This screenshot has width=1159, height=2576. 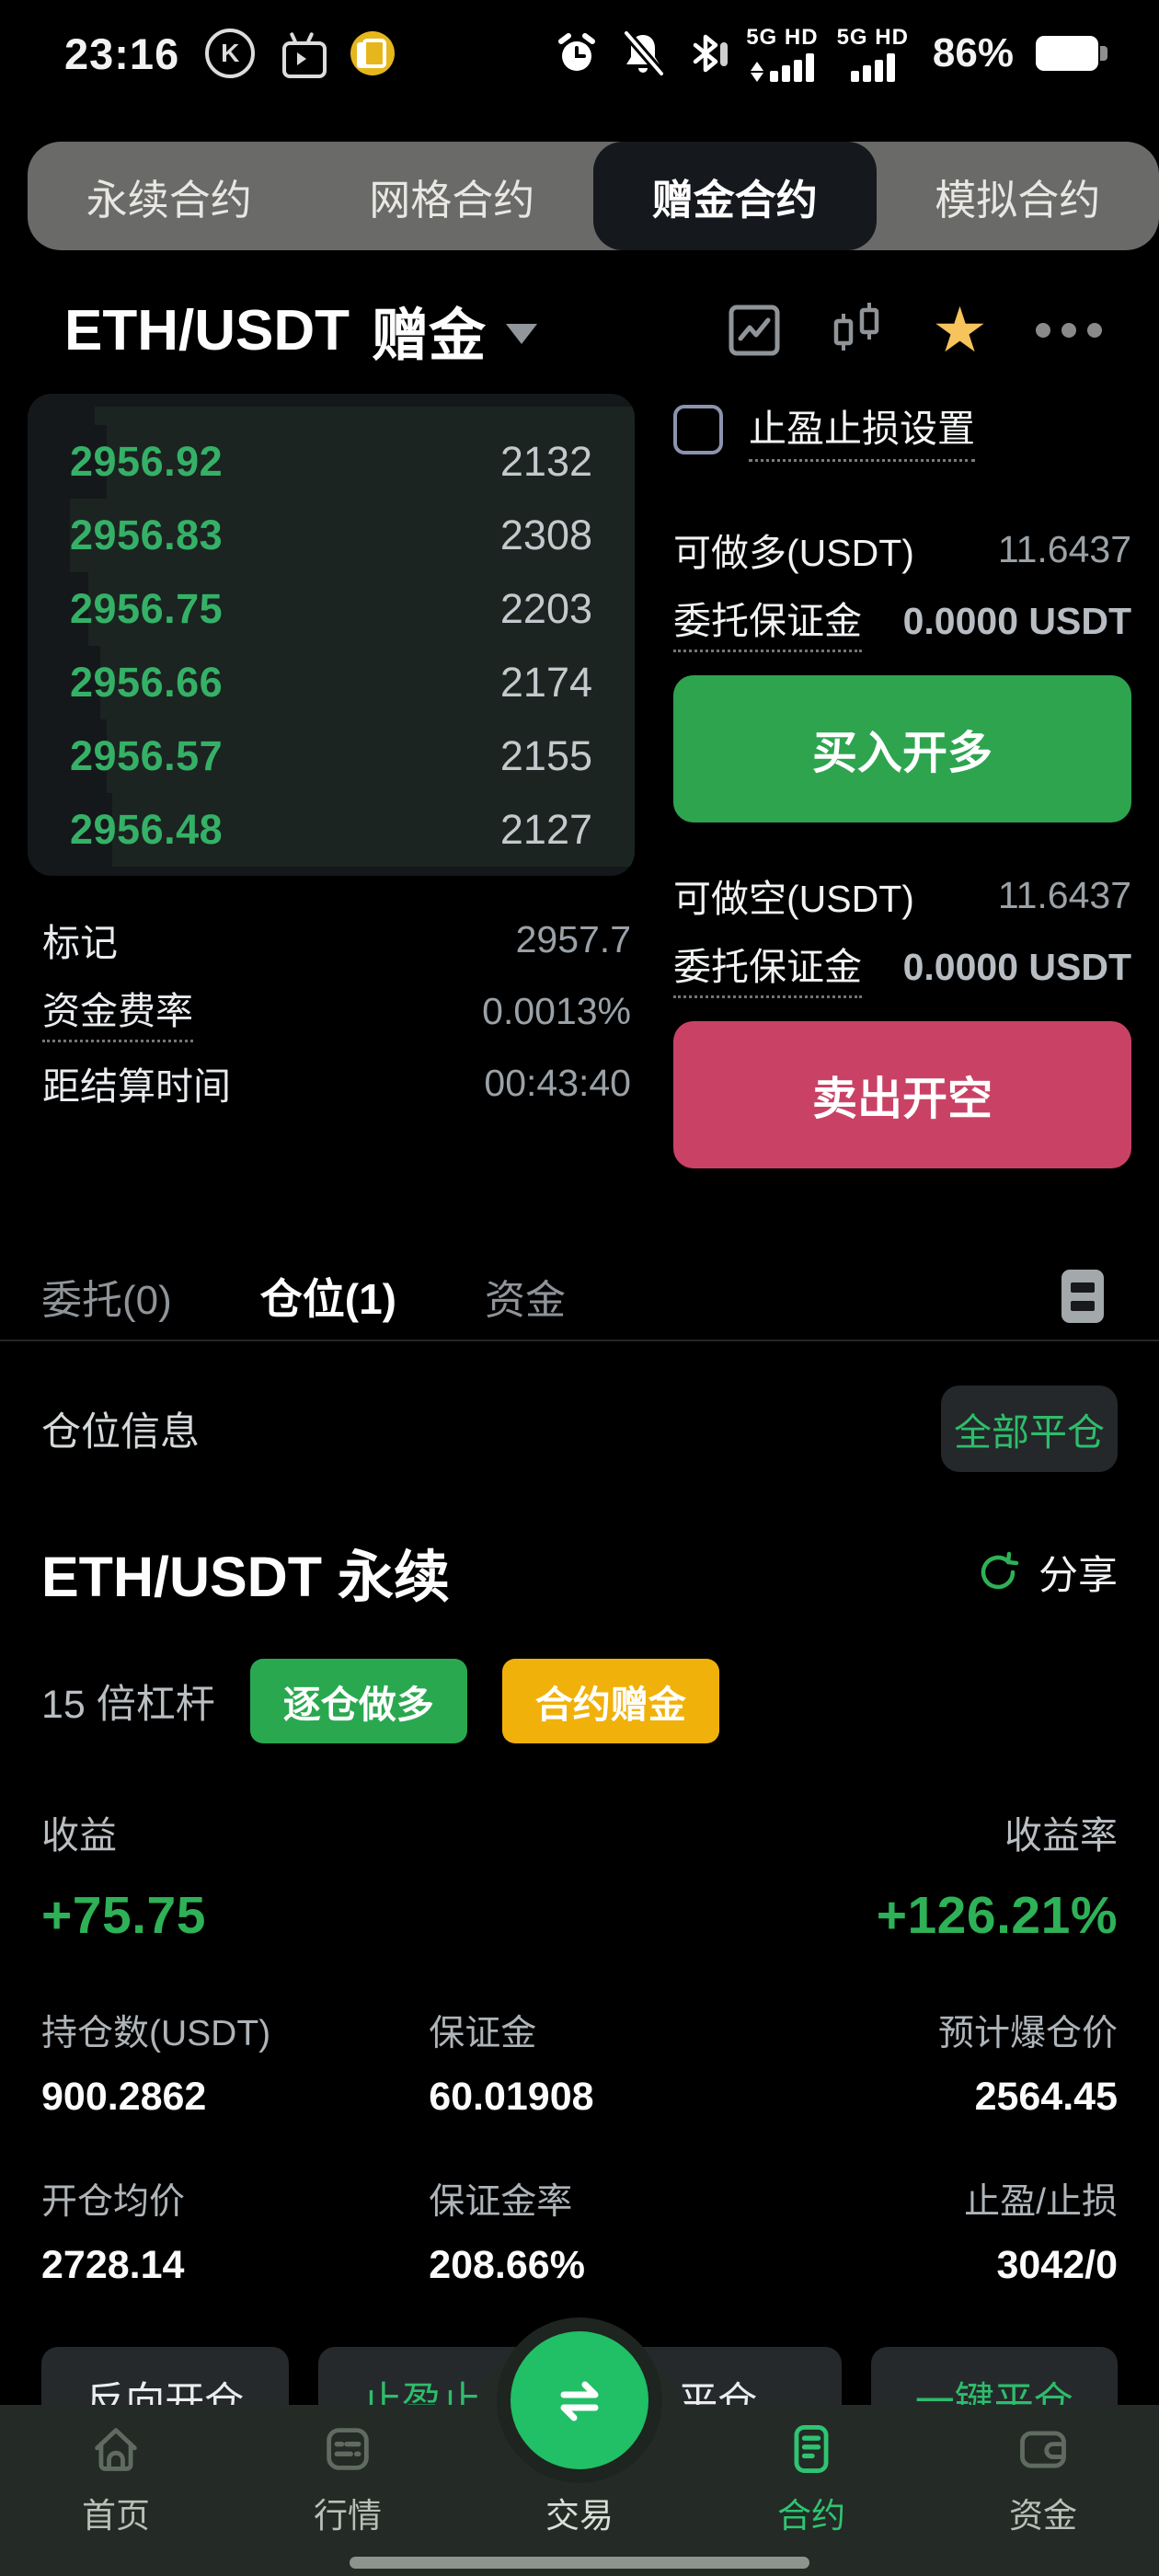 What do you see at coordinates (793, 899) in the screenshot?
I see `short-available-label: 可做空(USDT)` at bounding box center [793, 899].